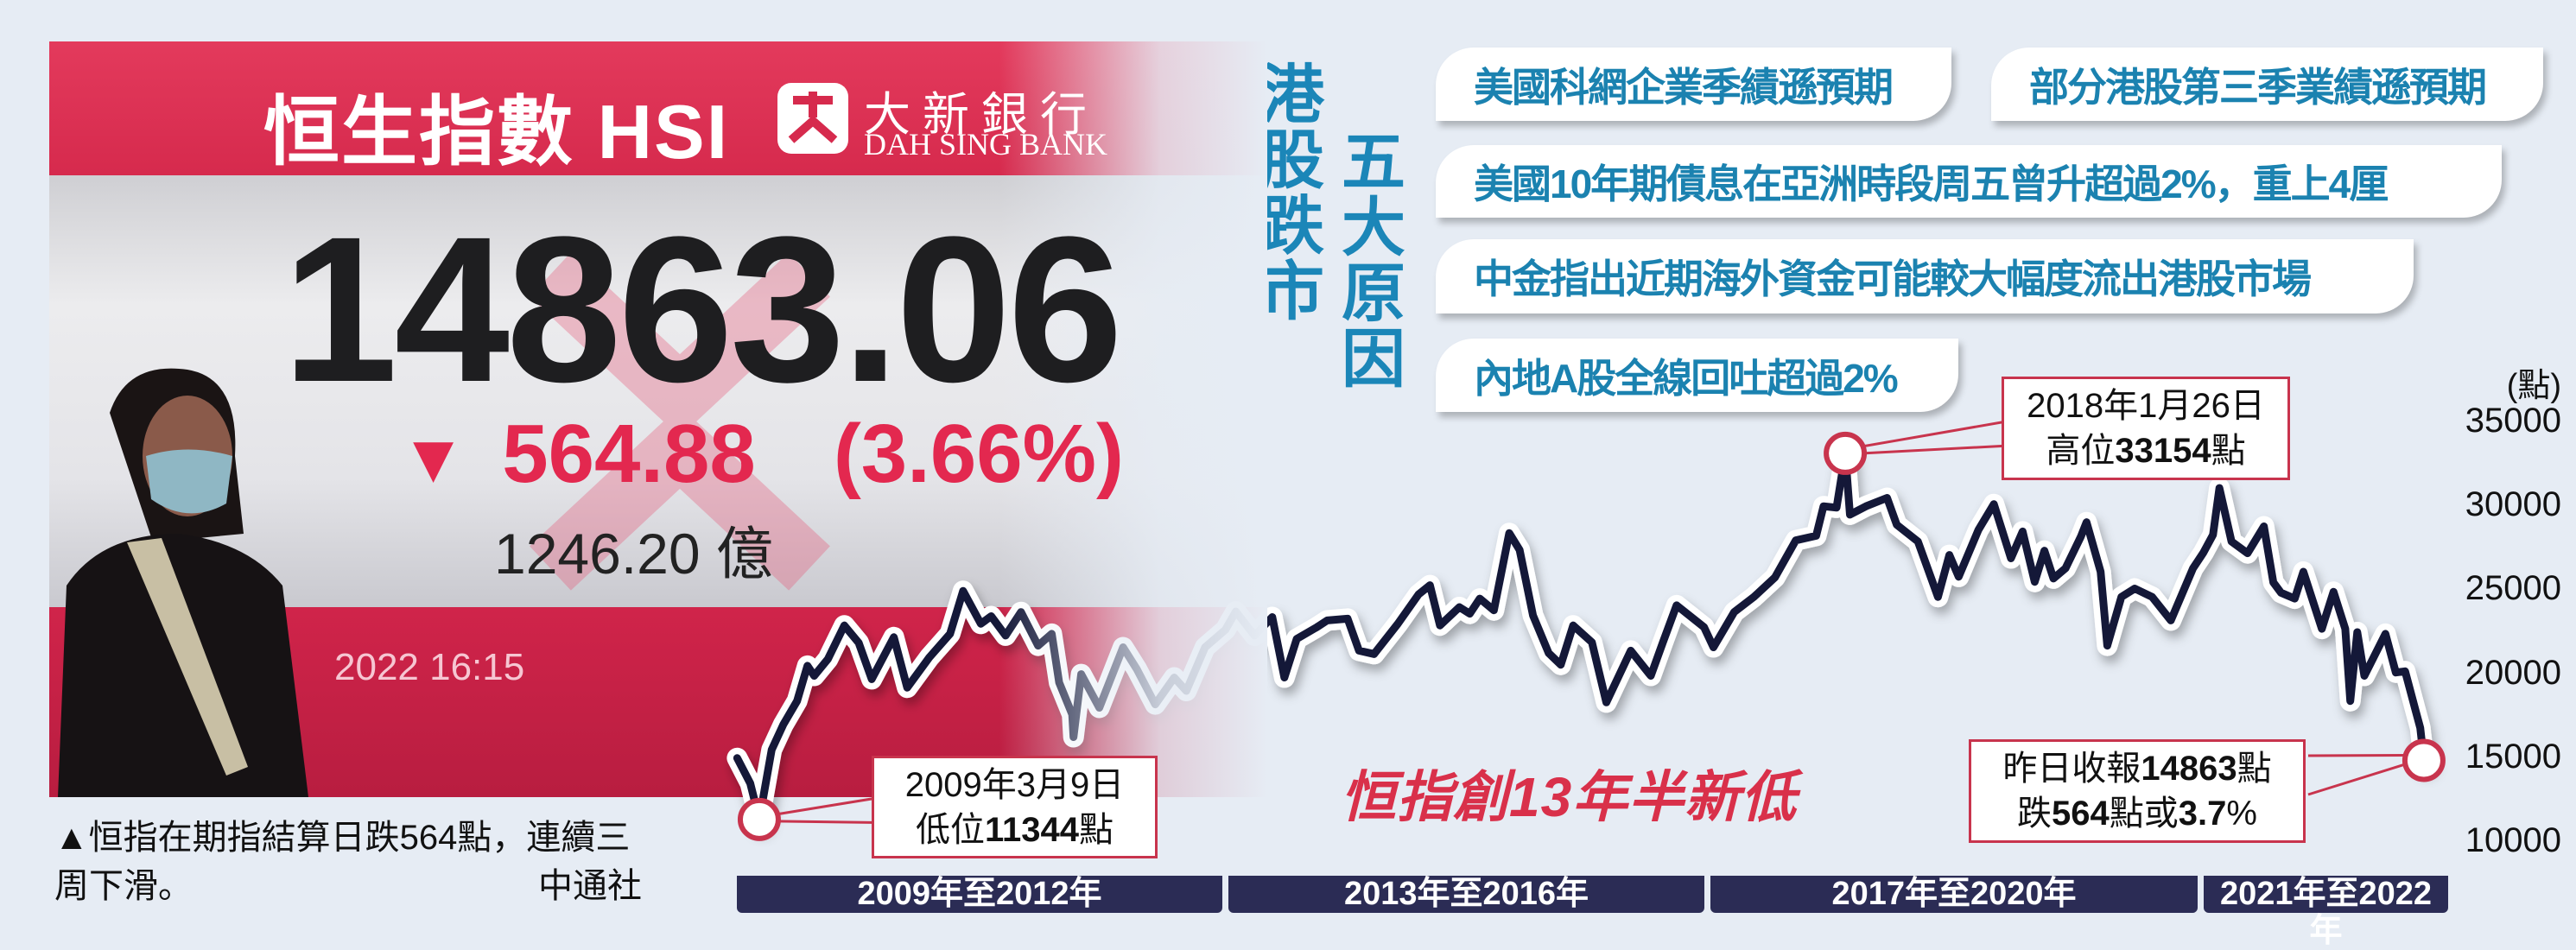  I want to click on x-band-4: 2021年至2022年, so click(2326, 894).